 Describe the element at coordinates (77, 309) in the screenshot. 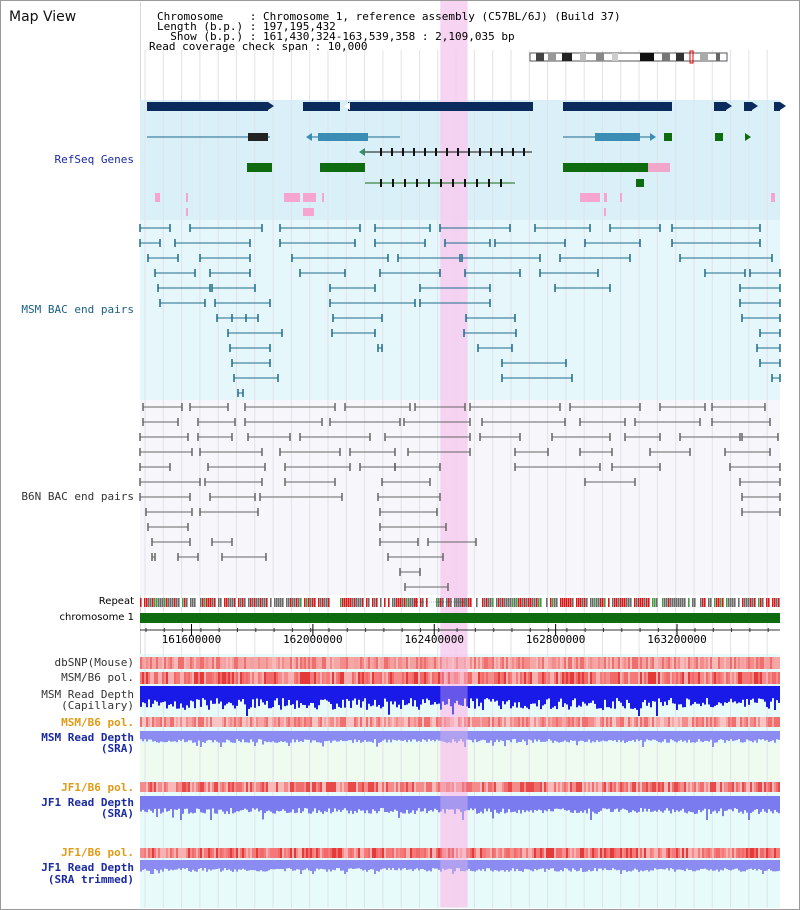

I see `msm-bac-label: MSM BAC end pairs` at that location.